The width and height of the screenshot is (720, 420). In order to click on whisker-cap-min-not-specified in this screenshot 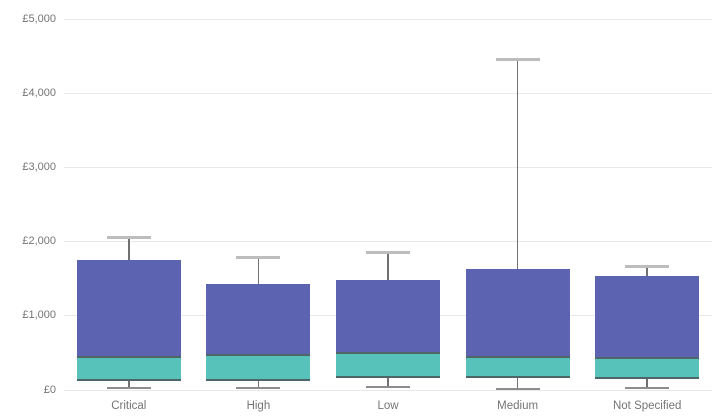, I will do `click(647, 387)`.